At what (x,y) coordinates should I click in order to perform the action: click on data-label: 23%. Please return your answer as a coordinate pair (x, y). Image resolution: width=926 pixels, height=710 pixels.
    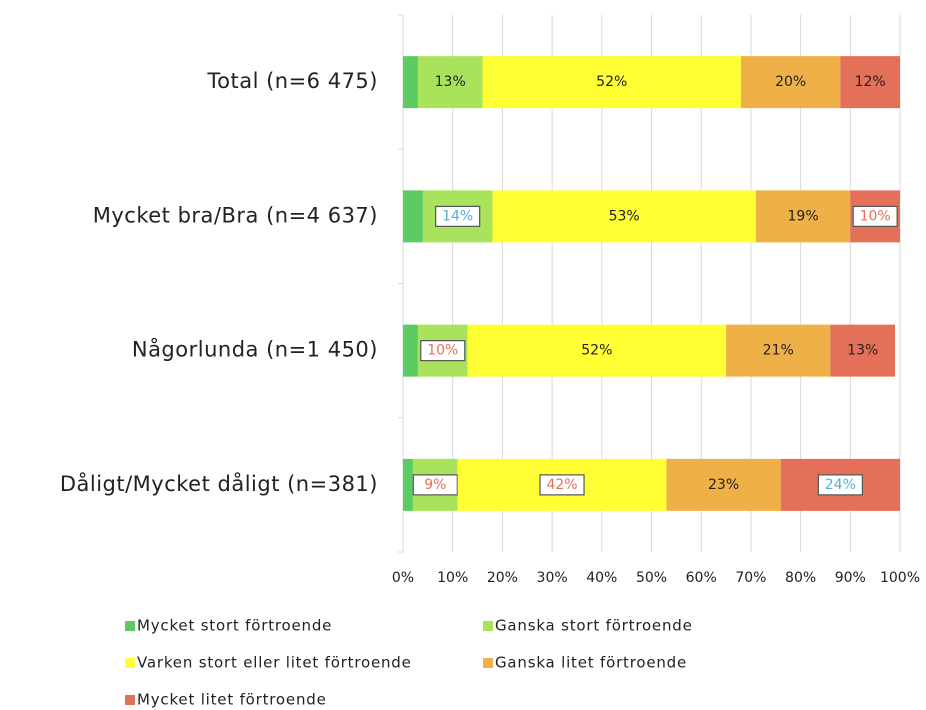
    Looking at the image, I should click on (723, 485).